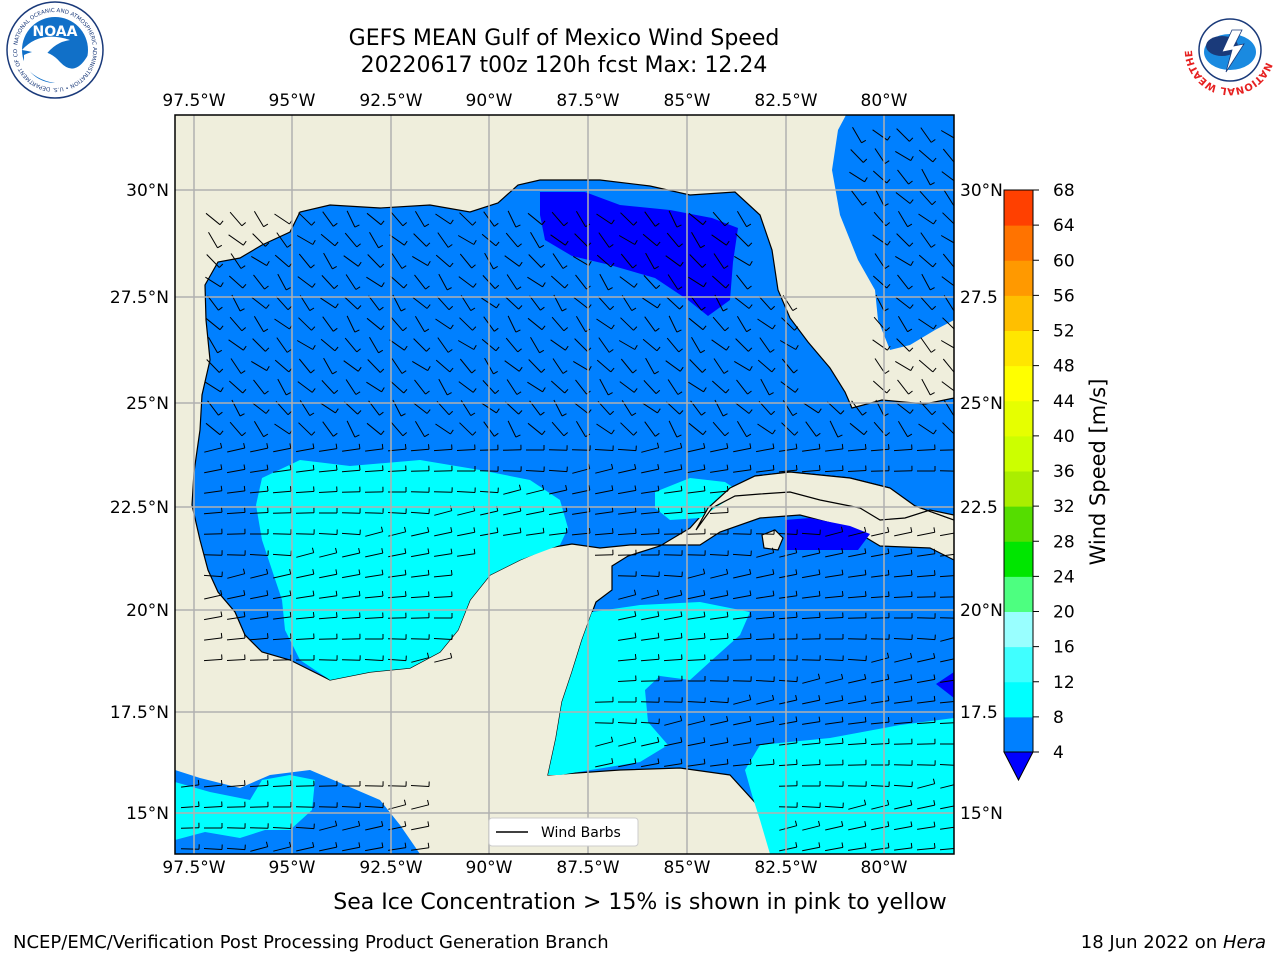 The width and height of the screenshot is (1280, 960). What do you see at coordinates (1064, 613) in the screenshot?
I see `colorbar-tick-label: 20` at bounding box center [1064, 613].